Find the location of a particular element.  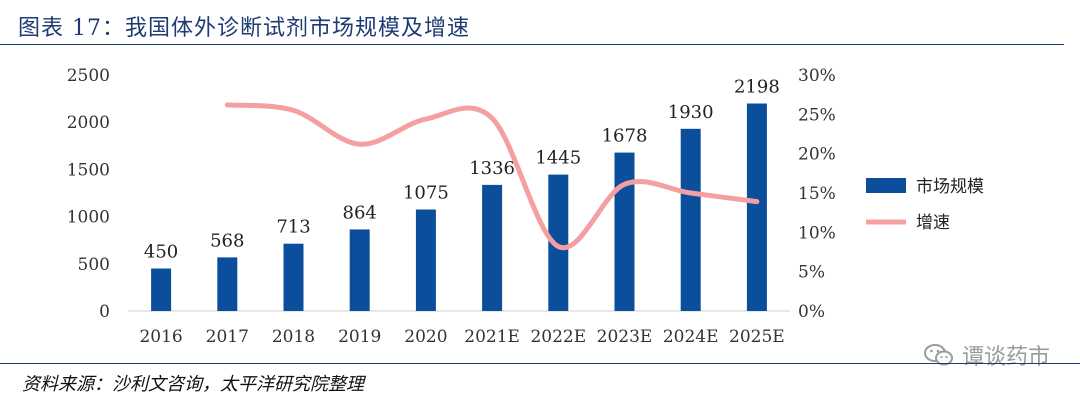

right-axis: 0% 5% 10% 15% 20% 25% 30% is located at coordinates (817, 194).